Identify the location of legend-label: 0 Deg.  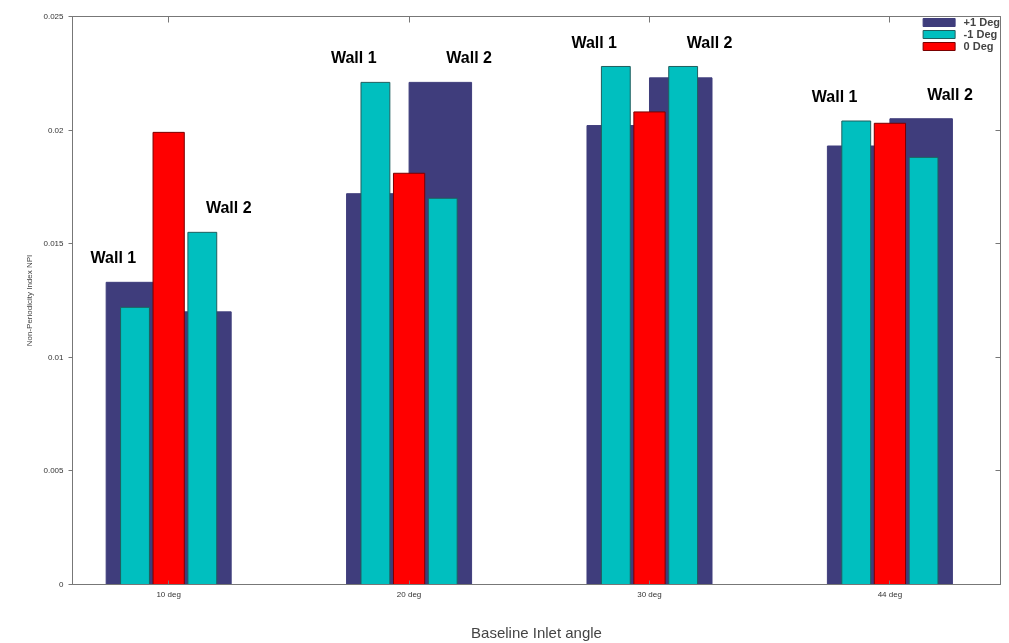
(978, 46).